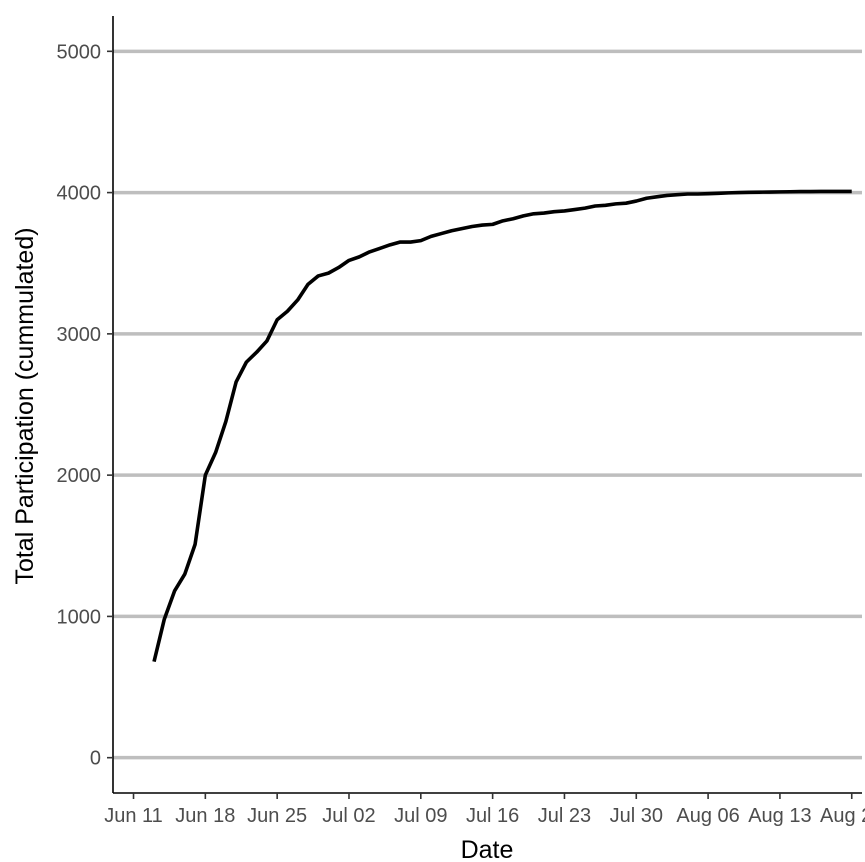 This screenshot has width=865, height=862. I want to click on x-axis-title: Date, so click(487, 849).